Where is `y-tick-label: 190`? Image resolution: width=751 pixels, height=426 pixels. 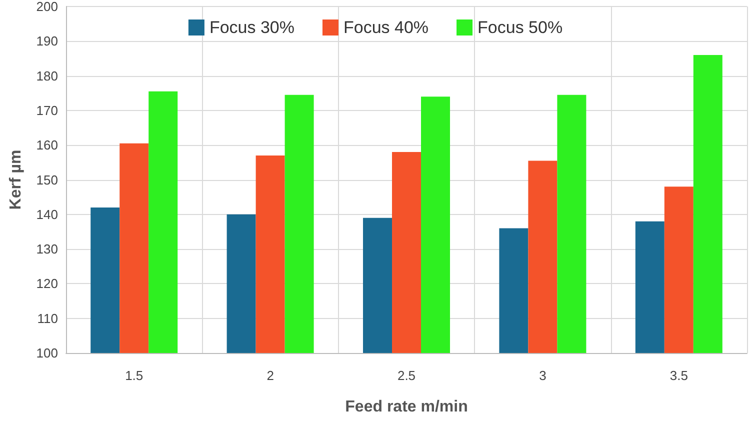 y-tick-label: 190 is located at coordinates (47, 41).